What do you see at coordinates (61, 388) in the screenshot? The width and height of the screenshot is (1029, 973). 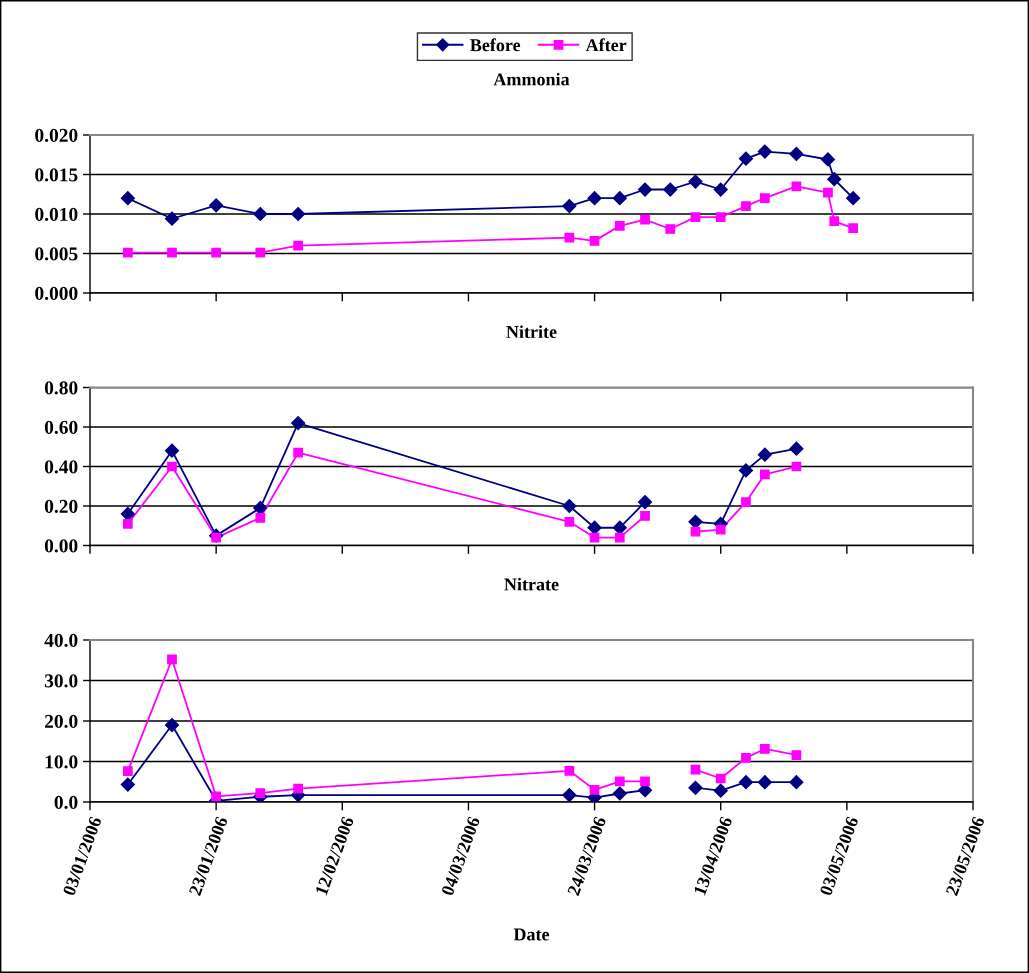 I see `y-tick-label: 0.80` at bounding box center [61, 388].